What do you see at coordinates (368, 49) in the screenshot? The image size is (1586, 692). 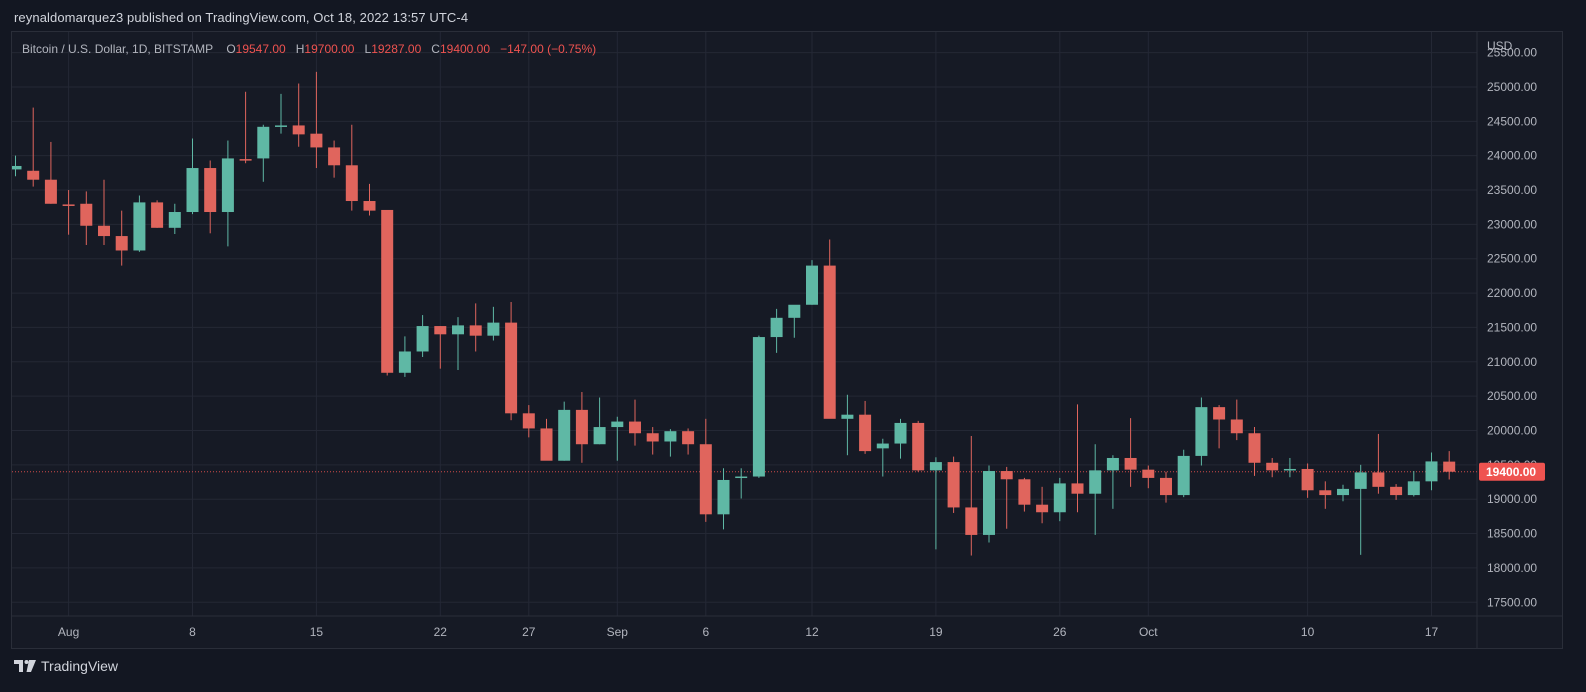 I see `legend-low-label: L` at bounding box center [368, 49].